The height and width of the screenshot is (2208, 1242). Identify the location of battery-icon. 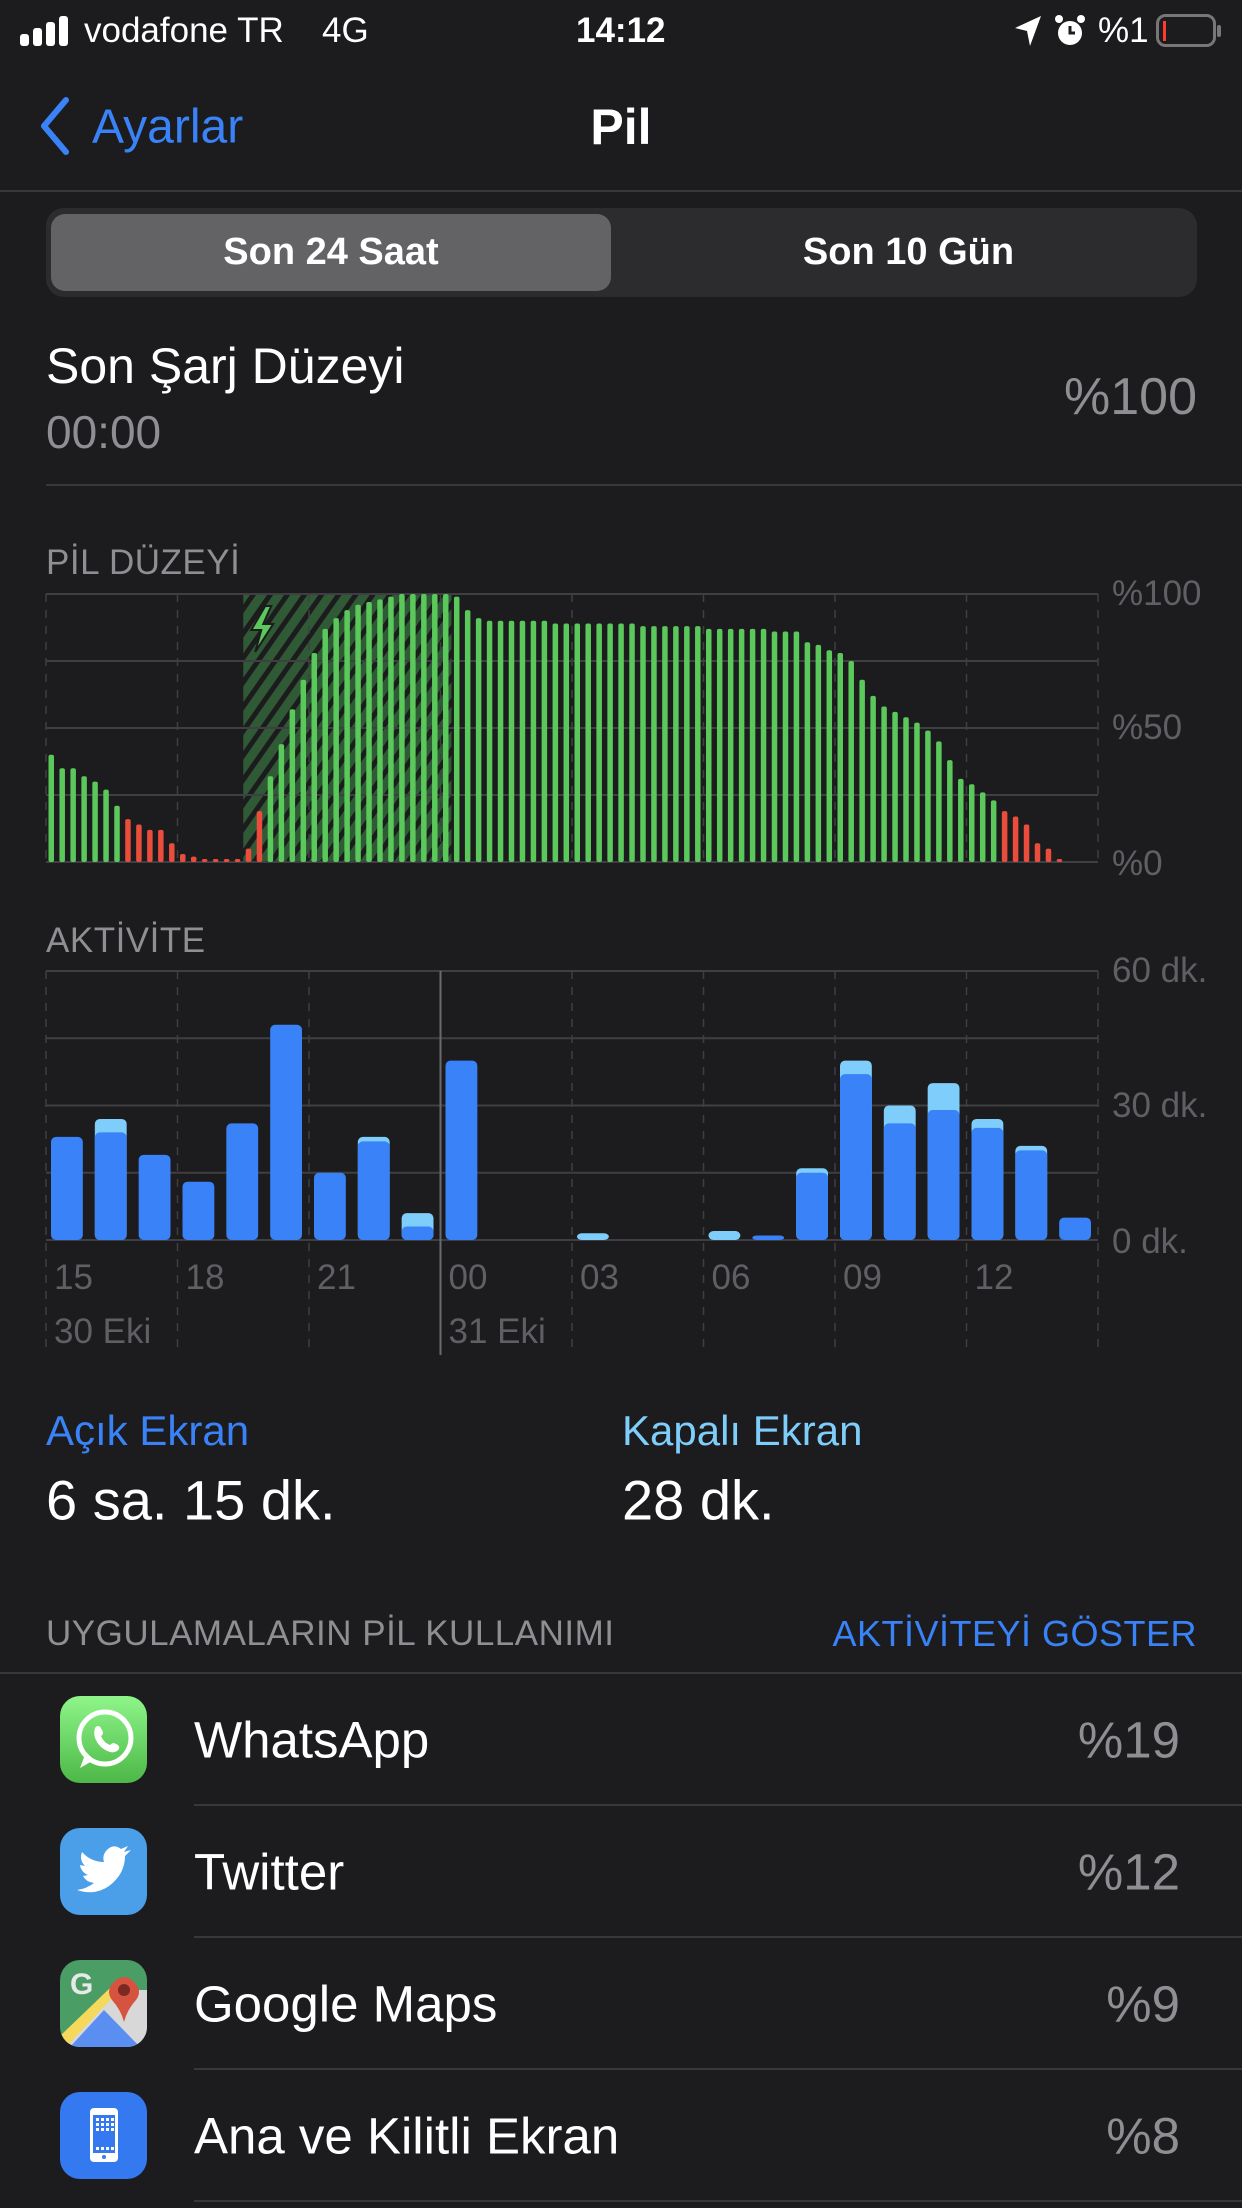
(1188, 30).